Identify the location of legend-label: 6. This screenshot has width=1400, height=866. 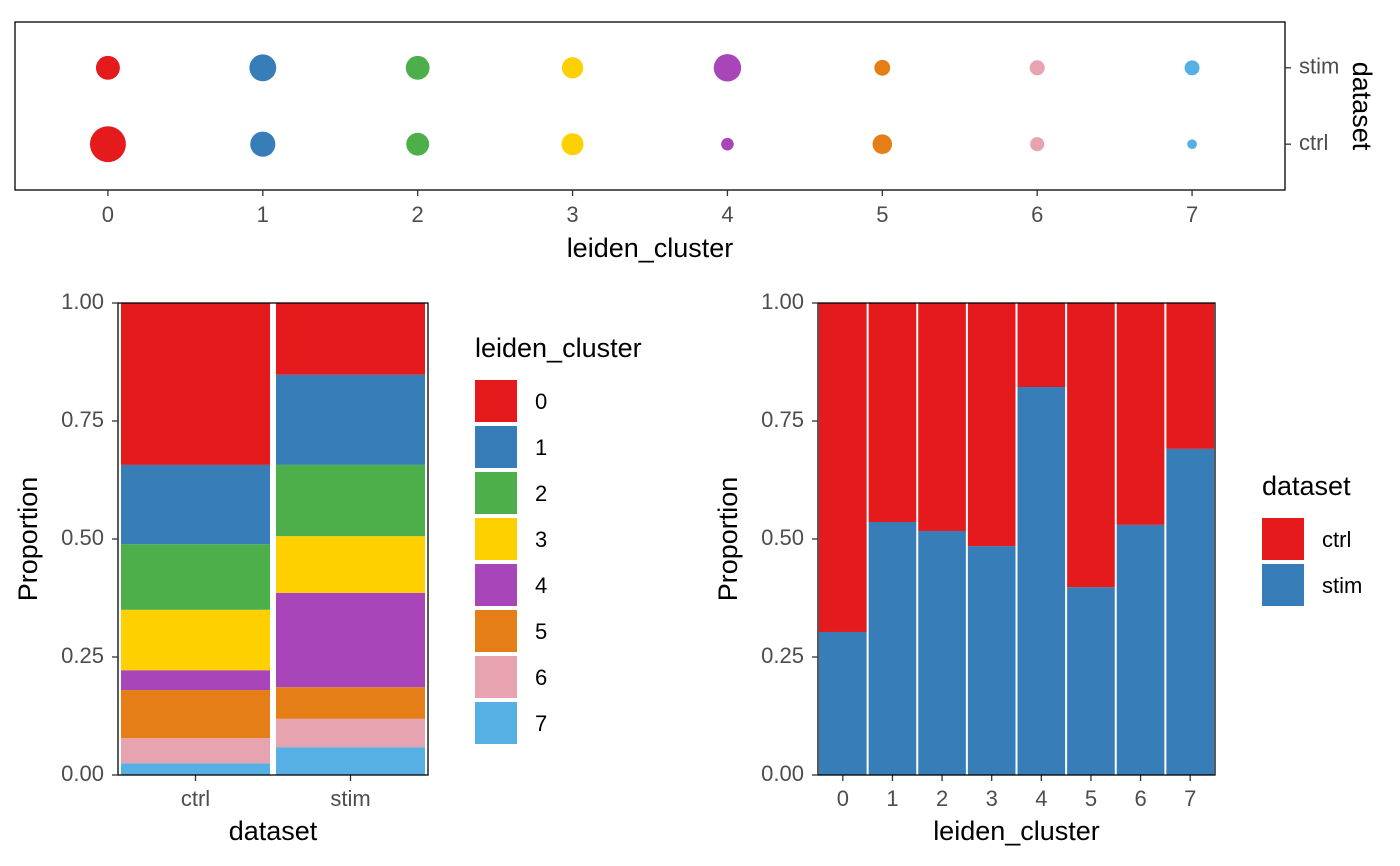
(541, 677).